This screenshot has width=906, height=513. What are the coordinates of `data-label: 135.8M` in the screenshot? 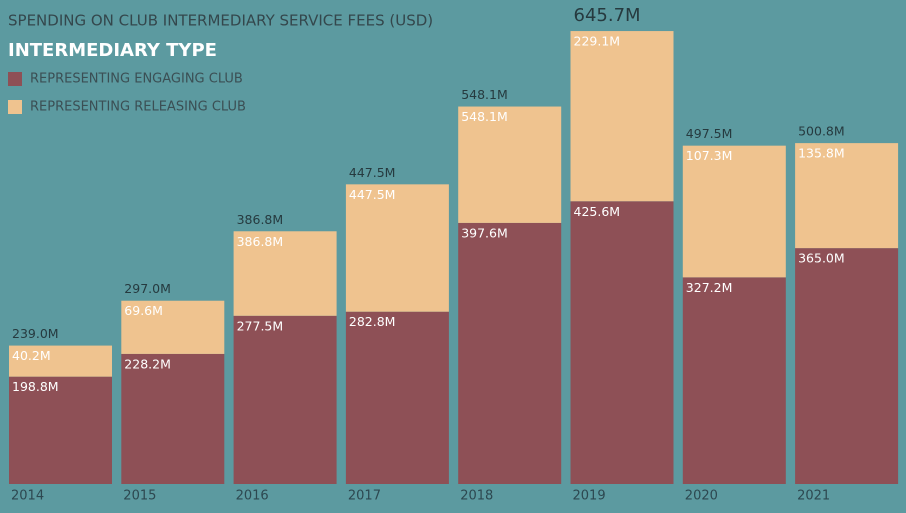 It's located at (821, 153).